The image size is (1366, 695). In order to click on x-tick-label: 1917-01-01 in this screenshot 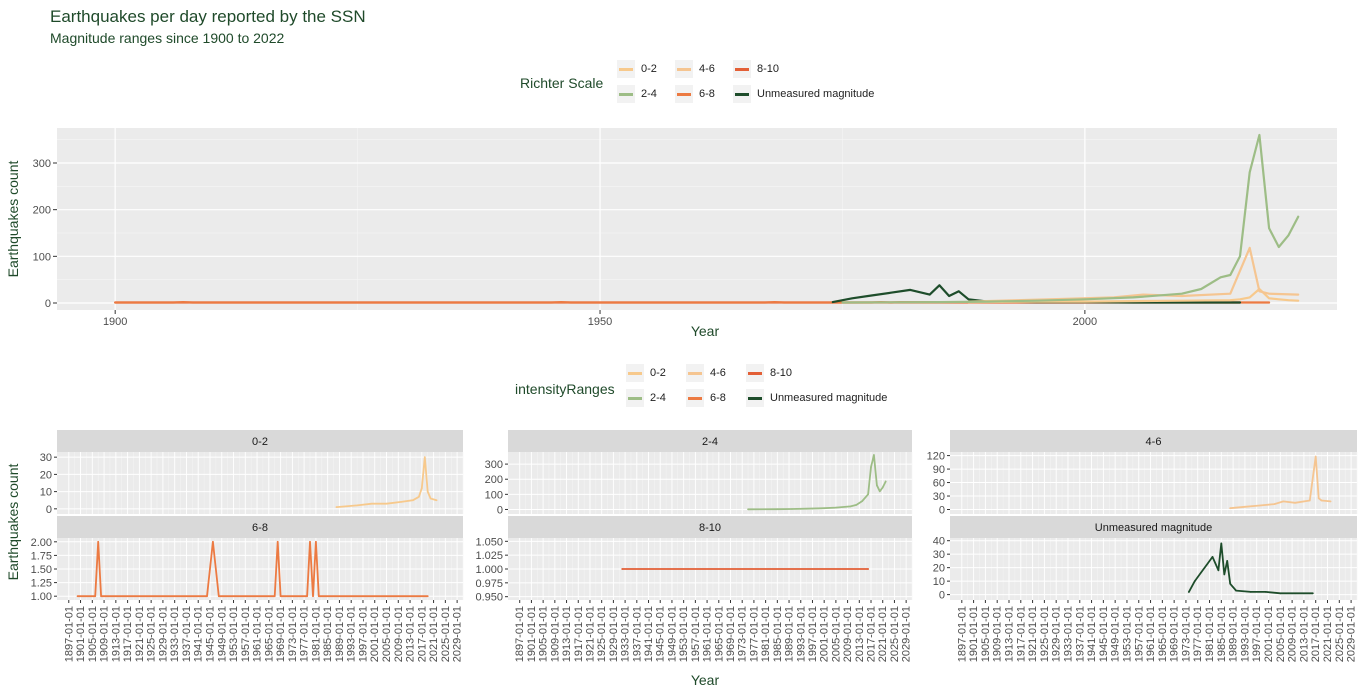, I will do `click(128, 634)`.